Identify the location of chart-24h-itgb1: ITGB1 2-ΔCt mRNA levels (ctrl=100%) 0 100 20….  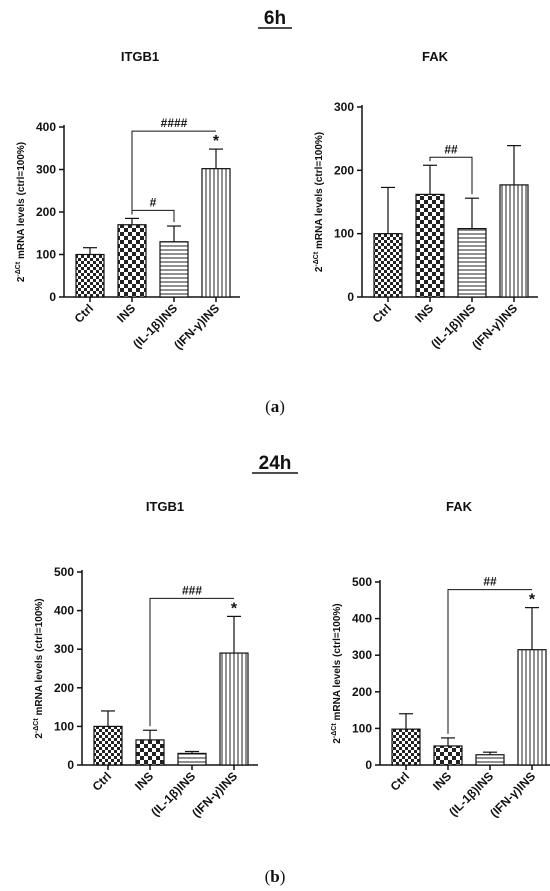
(145, 659).